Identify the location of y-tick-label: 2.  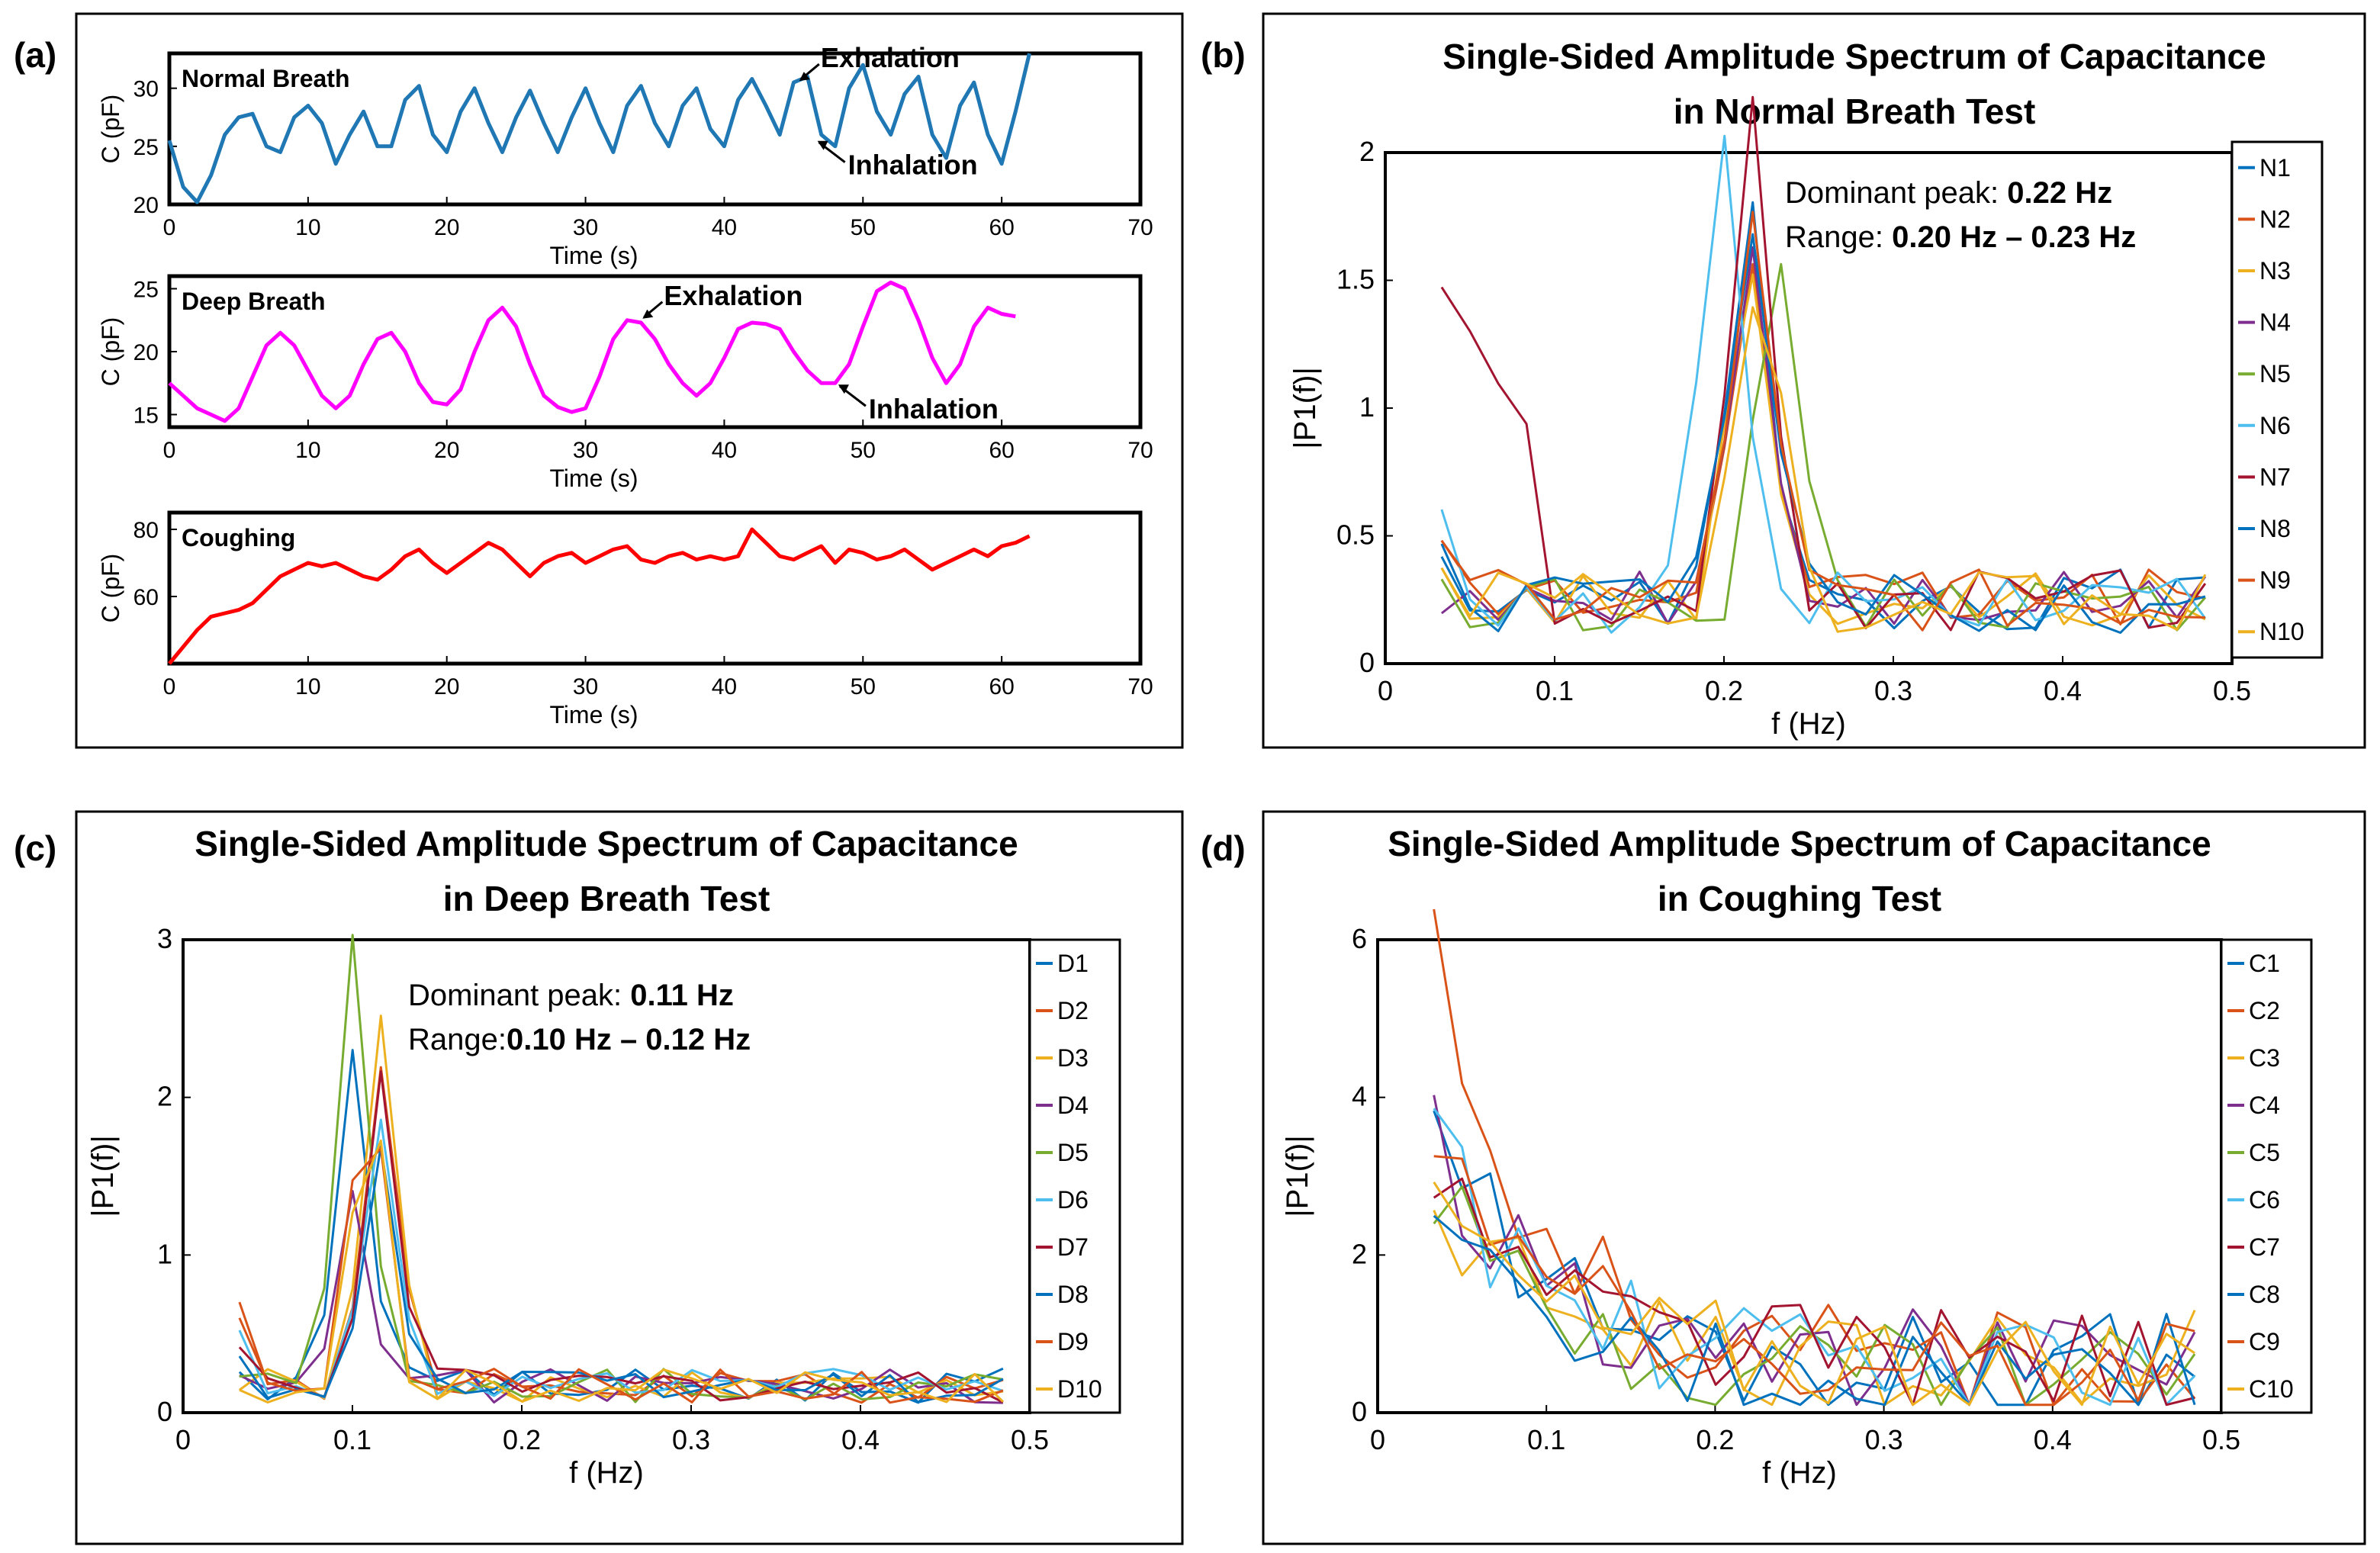
(1367, 151).